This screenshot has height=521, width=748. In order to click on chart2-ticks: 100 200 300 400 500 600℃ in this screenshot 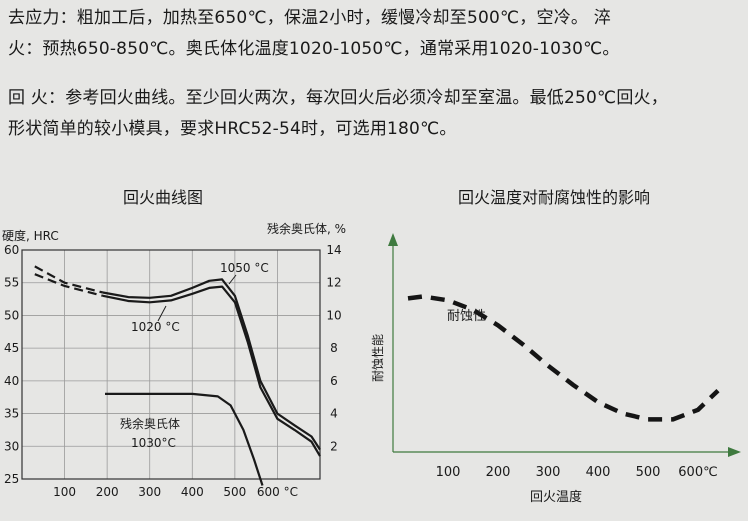, I will do `click(577, 472)`.